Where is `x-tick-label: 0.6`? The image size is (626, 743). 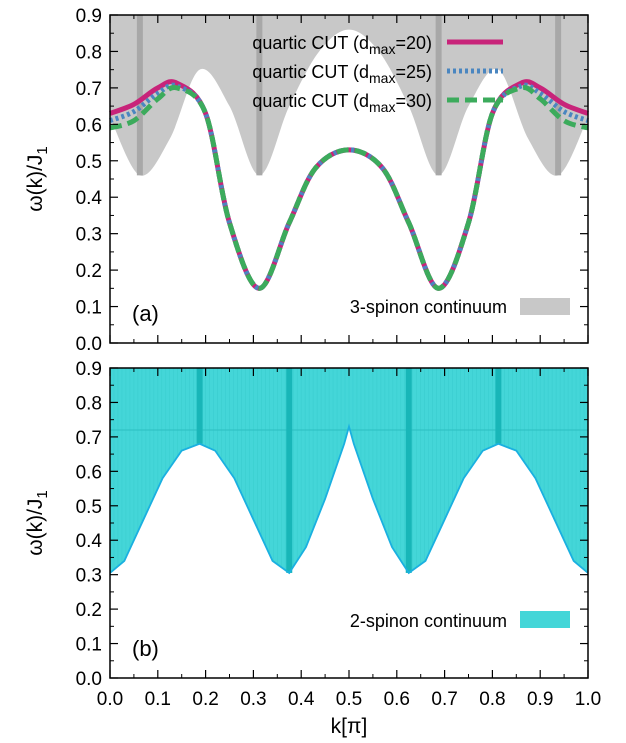
x-tick-label: 0.6 is located at coordinates (397, 699).